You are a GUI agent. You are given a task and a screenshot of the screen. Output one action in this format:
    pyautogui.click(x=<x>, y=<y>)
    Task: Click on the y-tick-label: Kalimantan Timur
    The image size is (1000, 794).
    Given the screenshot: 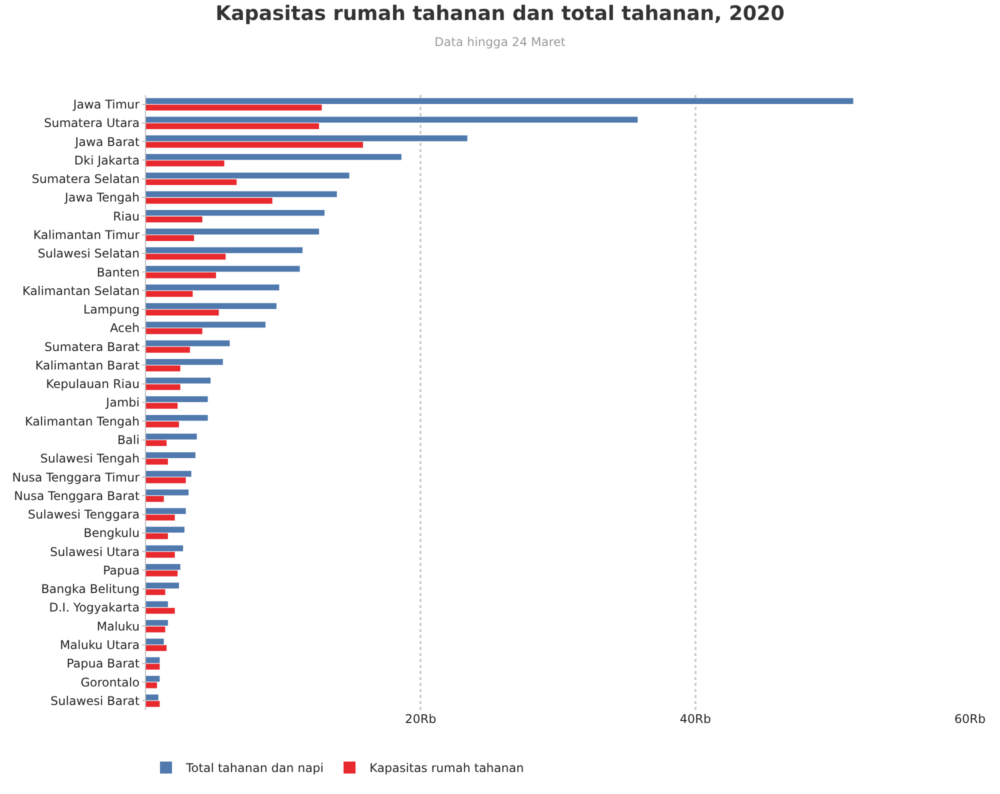 What is the action you would take?
    pyautogui.click(x=86, y=235)
    